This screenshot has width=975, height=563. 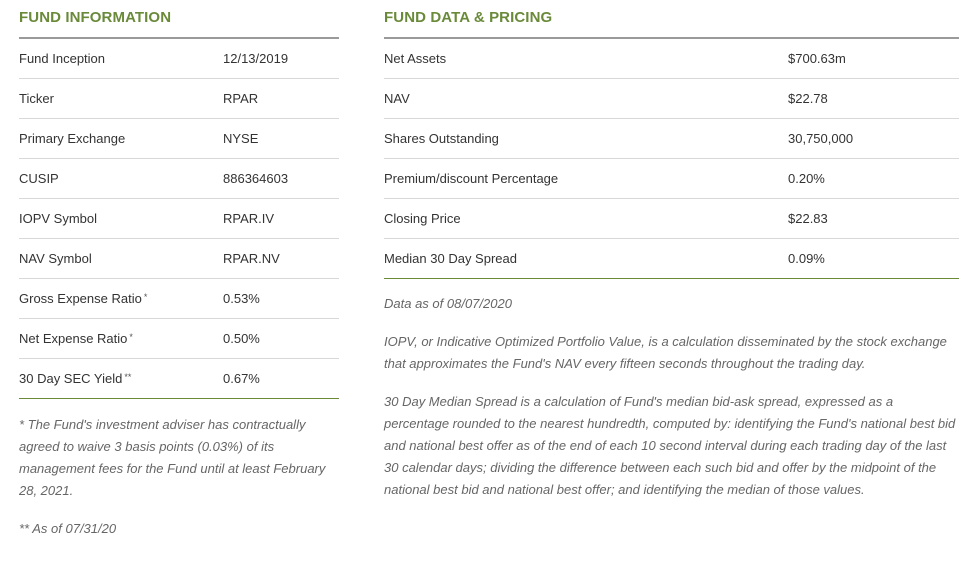 I want to click on table-row: Primary Exchange NYSE, so click(x=179, y=138).